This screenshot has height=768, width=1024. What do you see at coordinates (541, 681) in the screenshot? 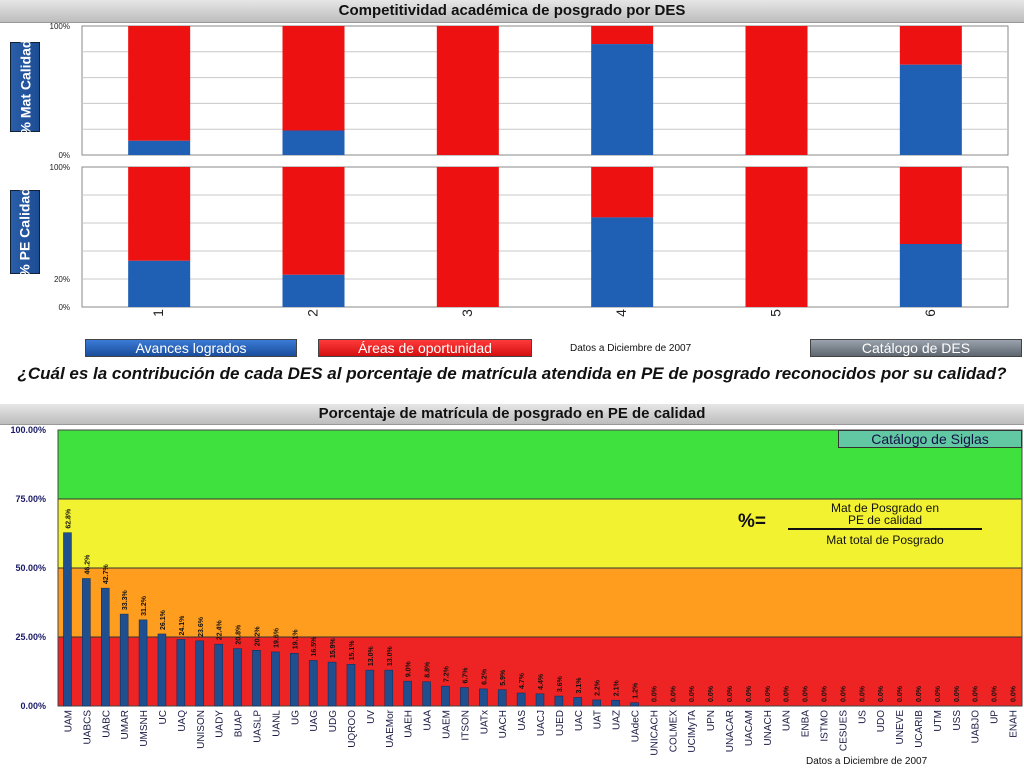
I see `data-label-UACJ: 4.4%` at bounding box center [541, 681].